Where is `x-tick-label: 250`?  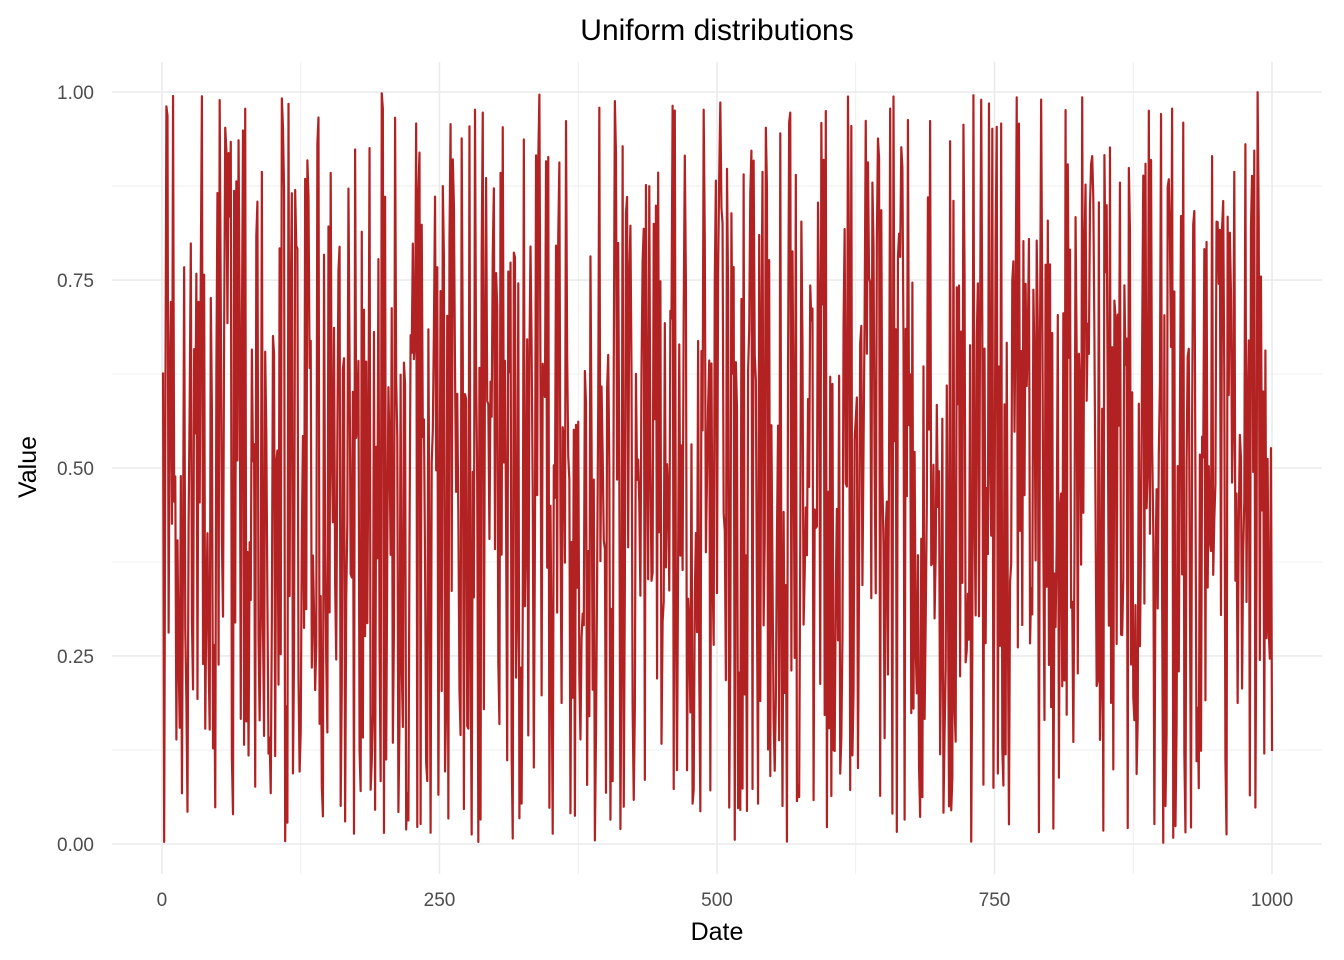
x-tick-label: 250 is located at coordinates (440, 900).